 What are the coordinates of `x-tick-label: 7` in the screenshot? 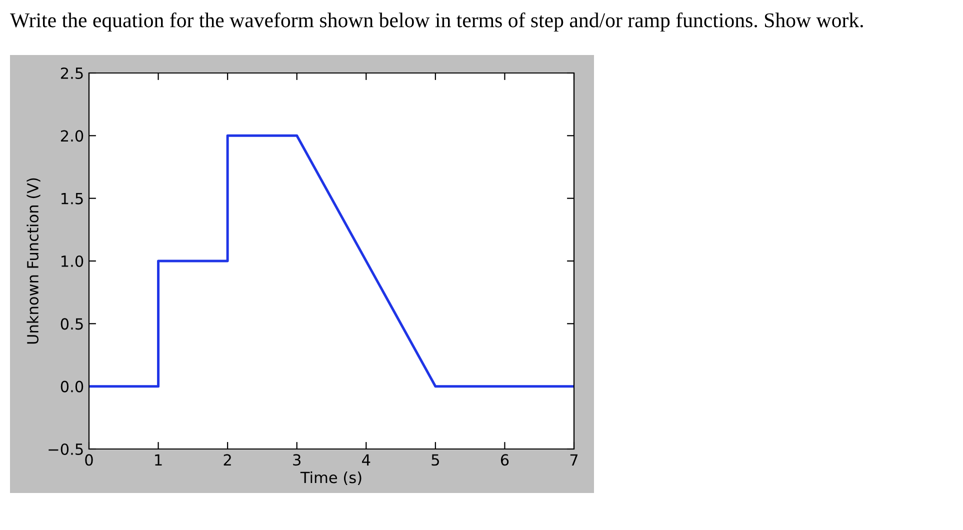 It's located at (574, 460).